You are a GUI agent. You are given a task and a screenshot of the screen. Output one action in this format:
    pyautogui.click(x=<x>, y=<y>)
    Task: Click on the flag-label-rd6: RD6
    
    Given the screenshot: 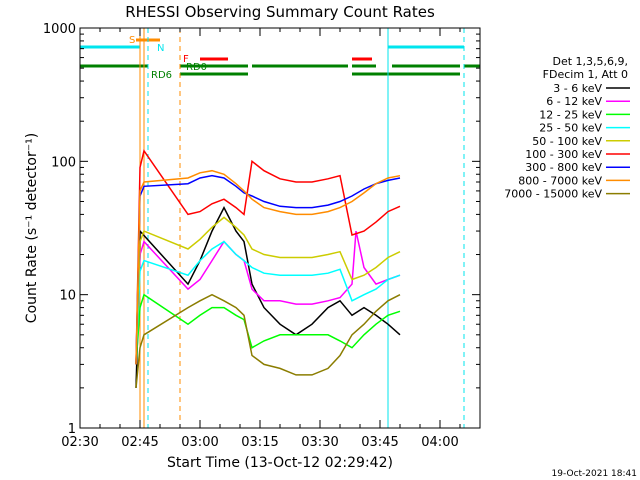 What is the action you would take?
    pyautogui.click(x=161, y=75)
    